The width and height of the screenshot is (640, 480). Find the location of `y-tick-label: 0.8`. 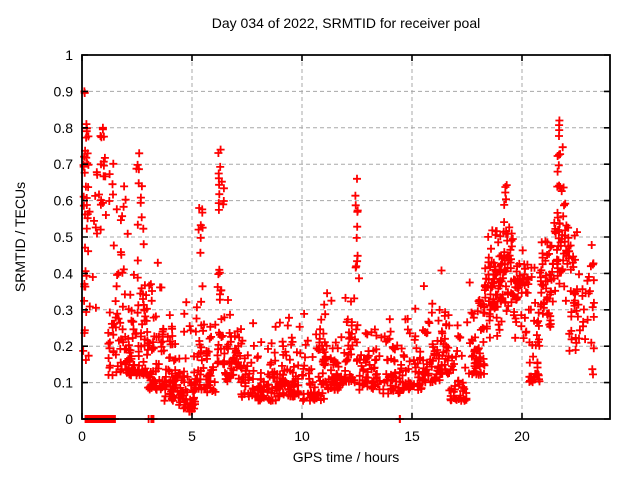

y-tick-label: 0.8 is located at coordinates (64, 128).